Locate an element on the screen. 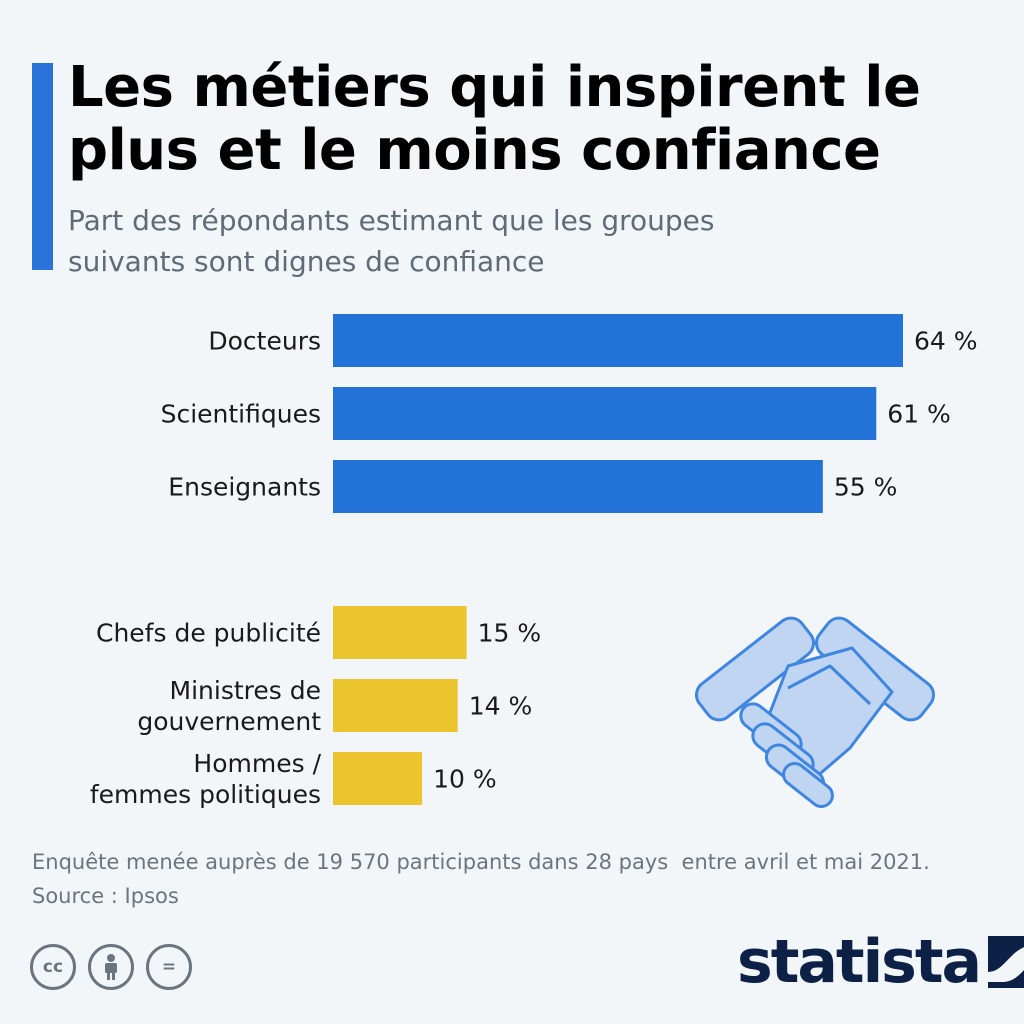 This screenshot has height=1024, width=1024. handshake-icon is located at coordinates (815, 712).